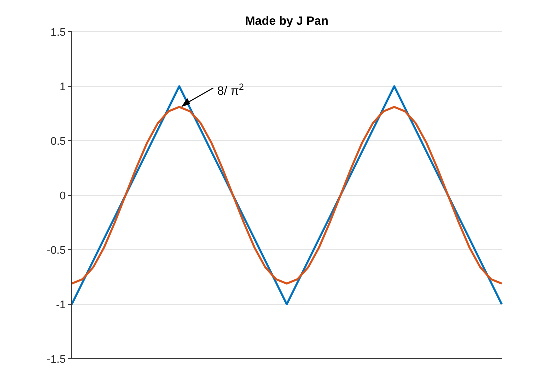  I want to click on y-tick-label: 1.5, so click(58, 32).